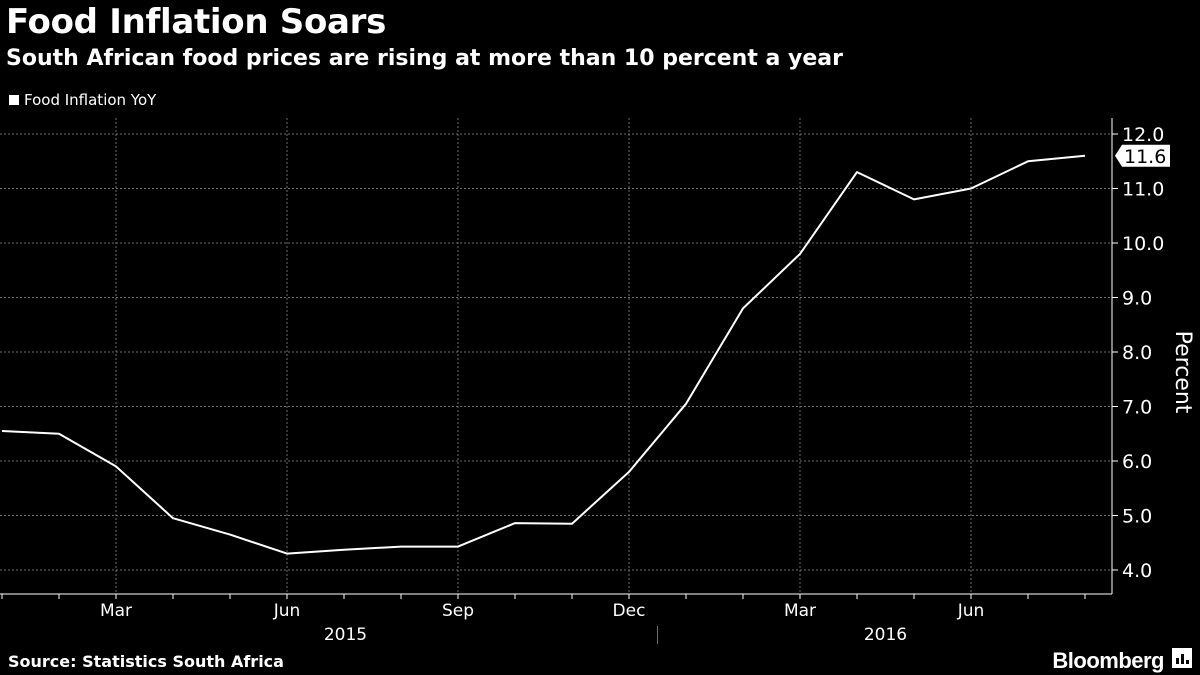 Image resolution: width=1200 pixels, height=675 pixels. I want to click on x-tick-label: Sep, so click(458, 611).